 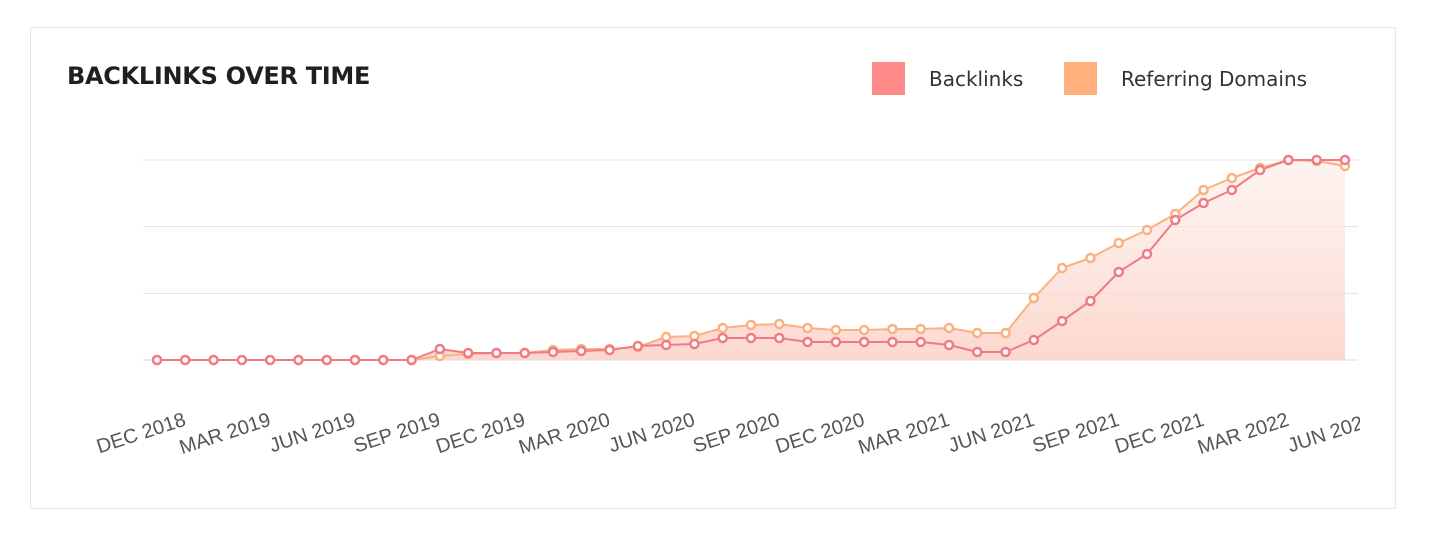 I want to click on legend-label-backlinks: Backlinks, so click(x=976, y=78).